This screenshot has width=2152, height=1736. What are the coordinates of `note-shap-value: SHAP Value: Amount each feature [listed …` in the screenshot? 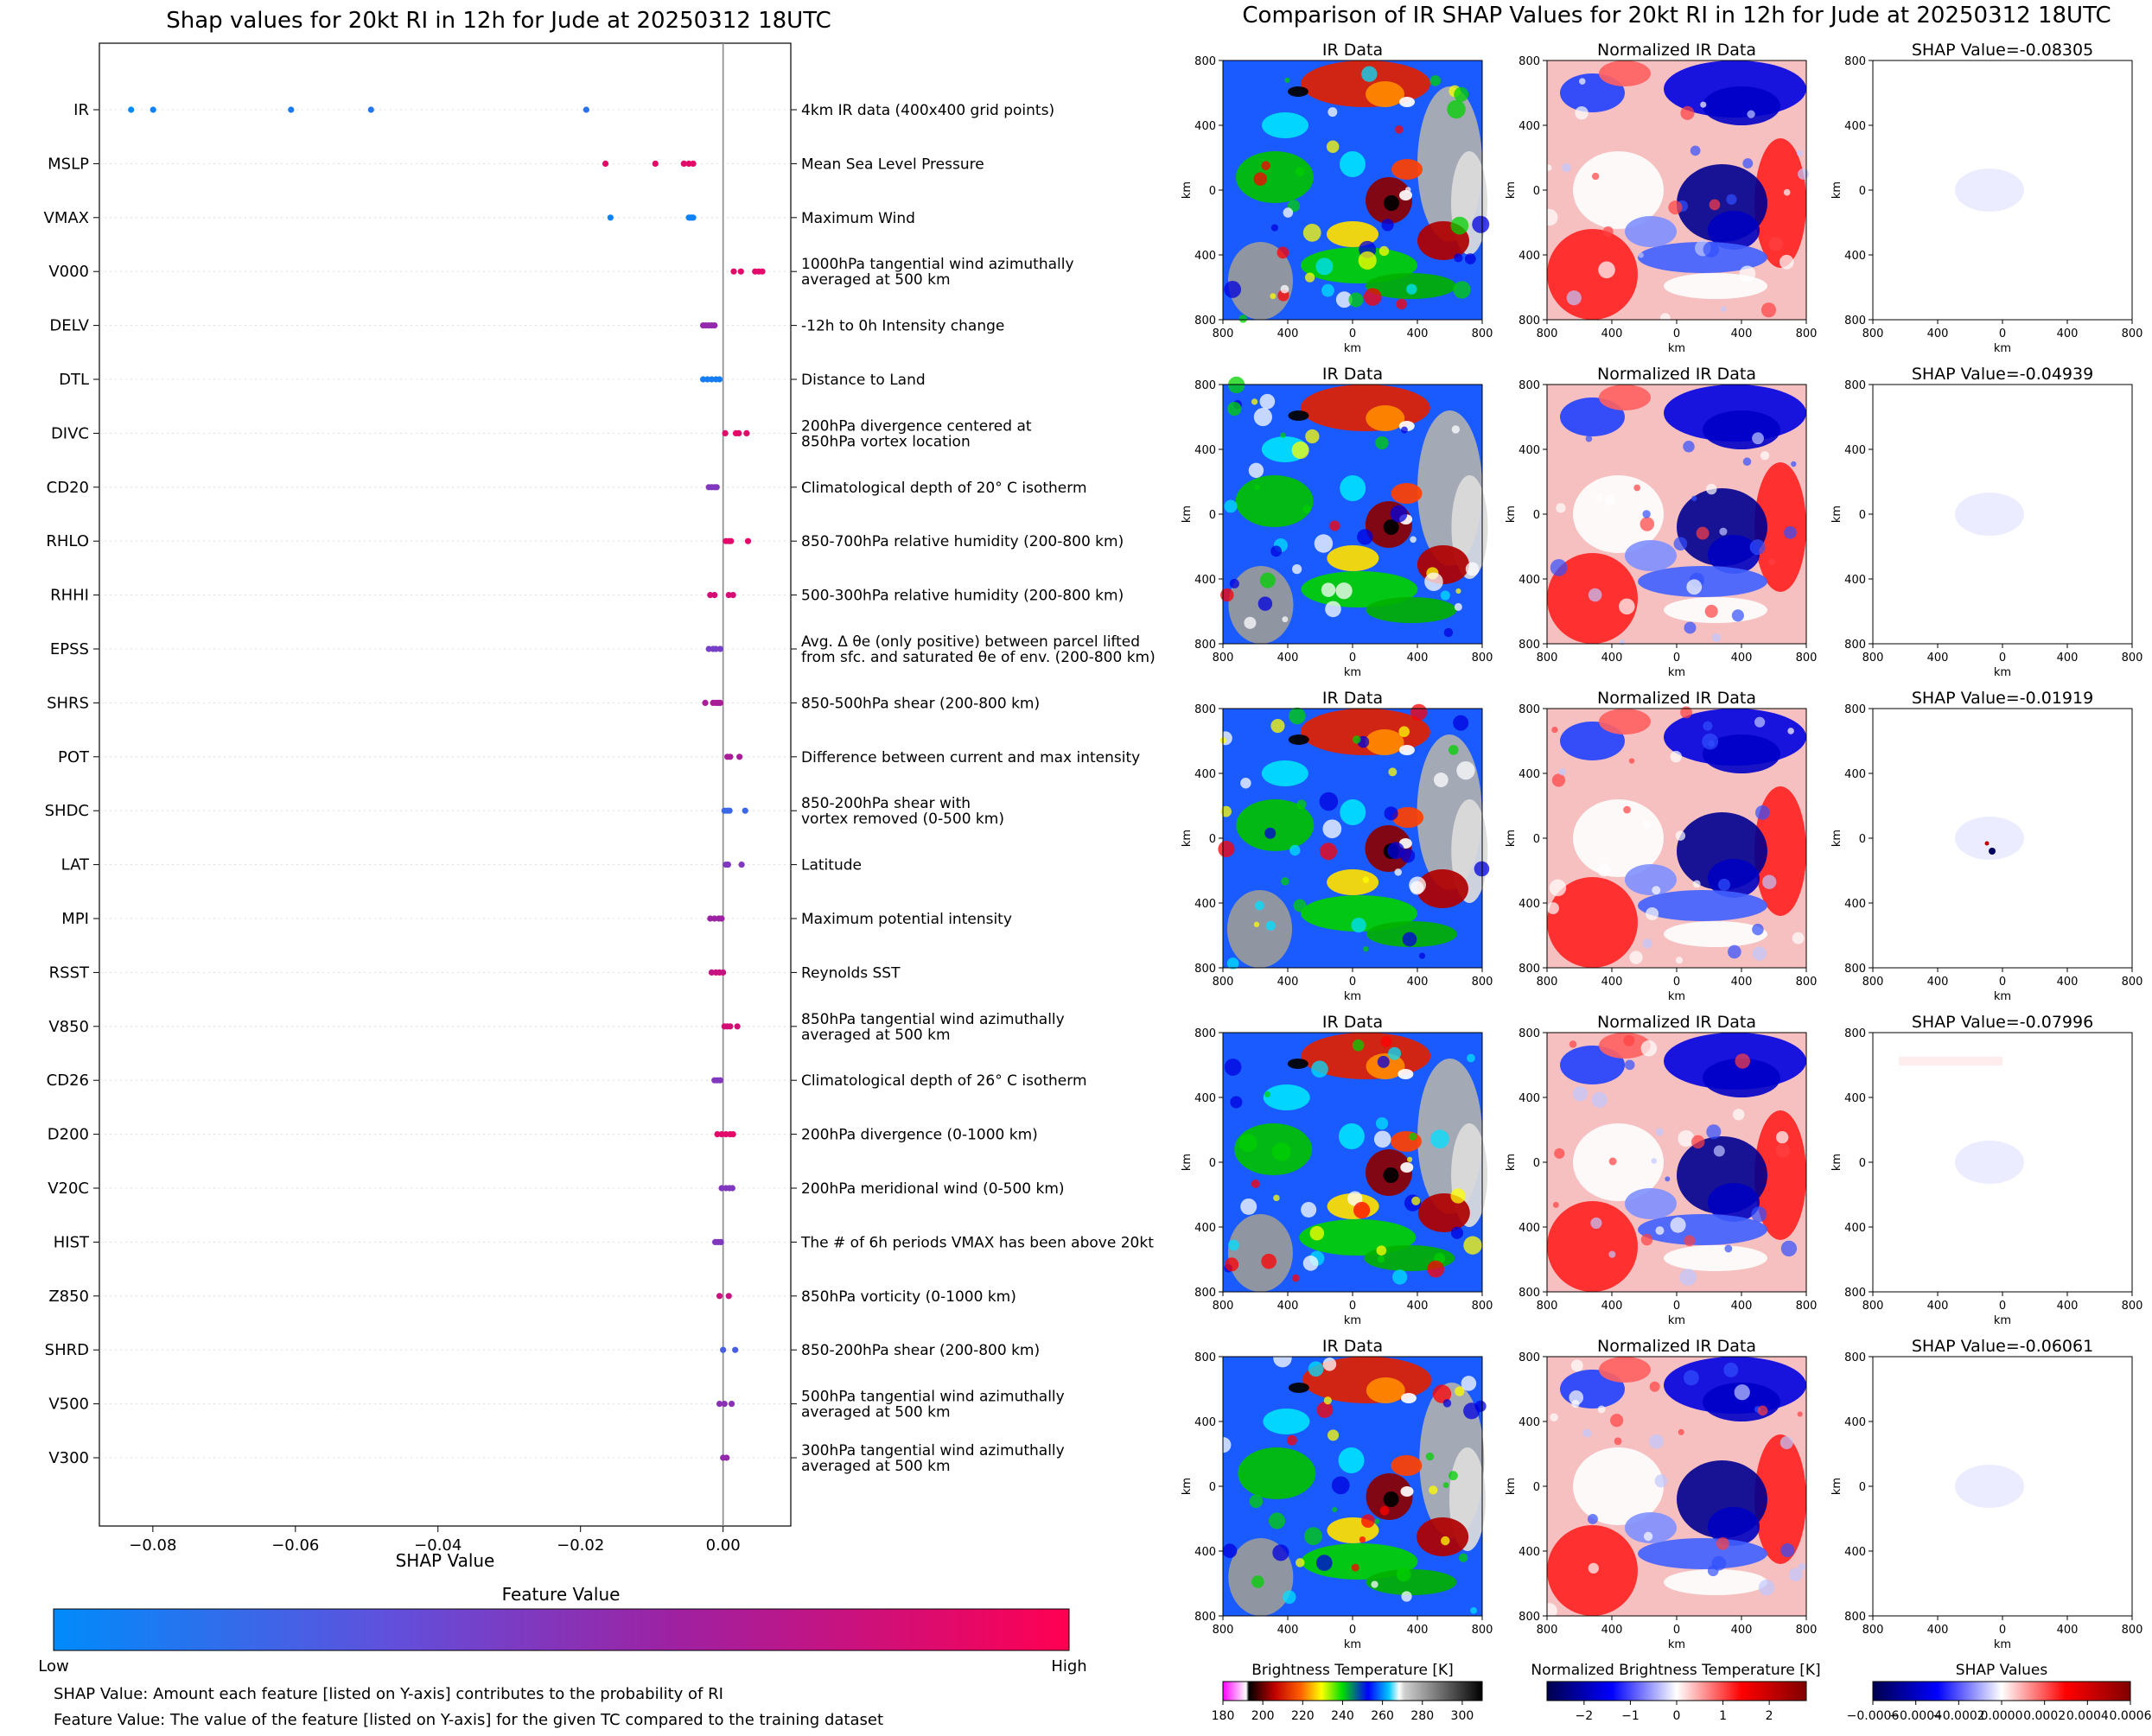 It's located at (388, 1694).